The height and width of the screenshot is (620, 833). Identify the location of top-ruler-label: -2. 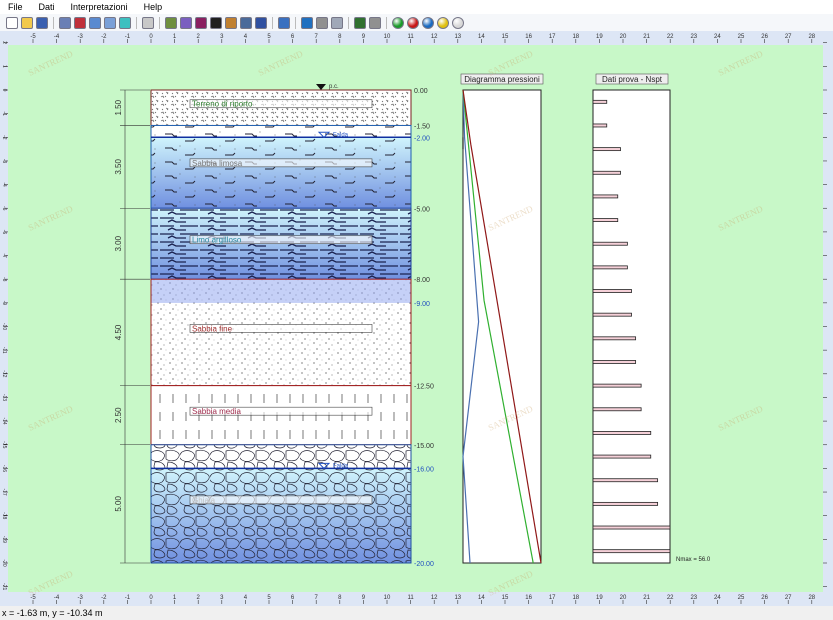
(104, 37).